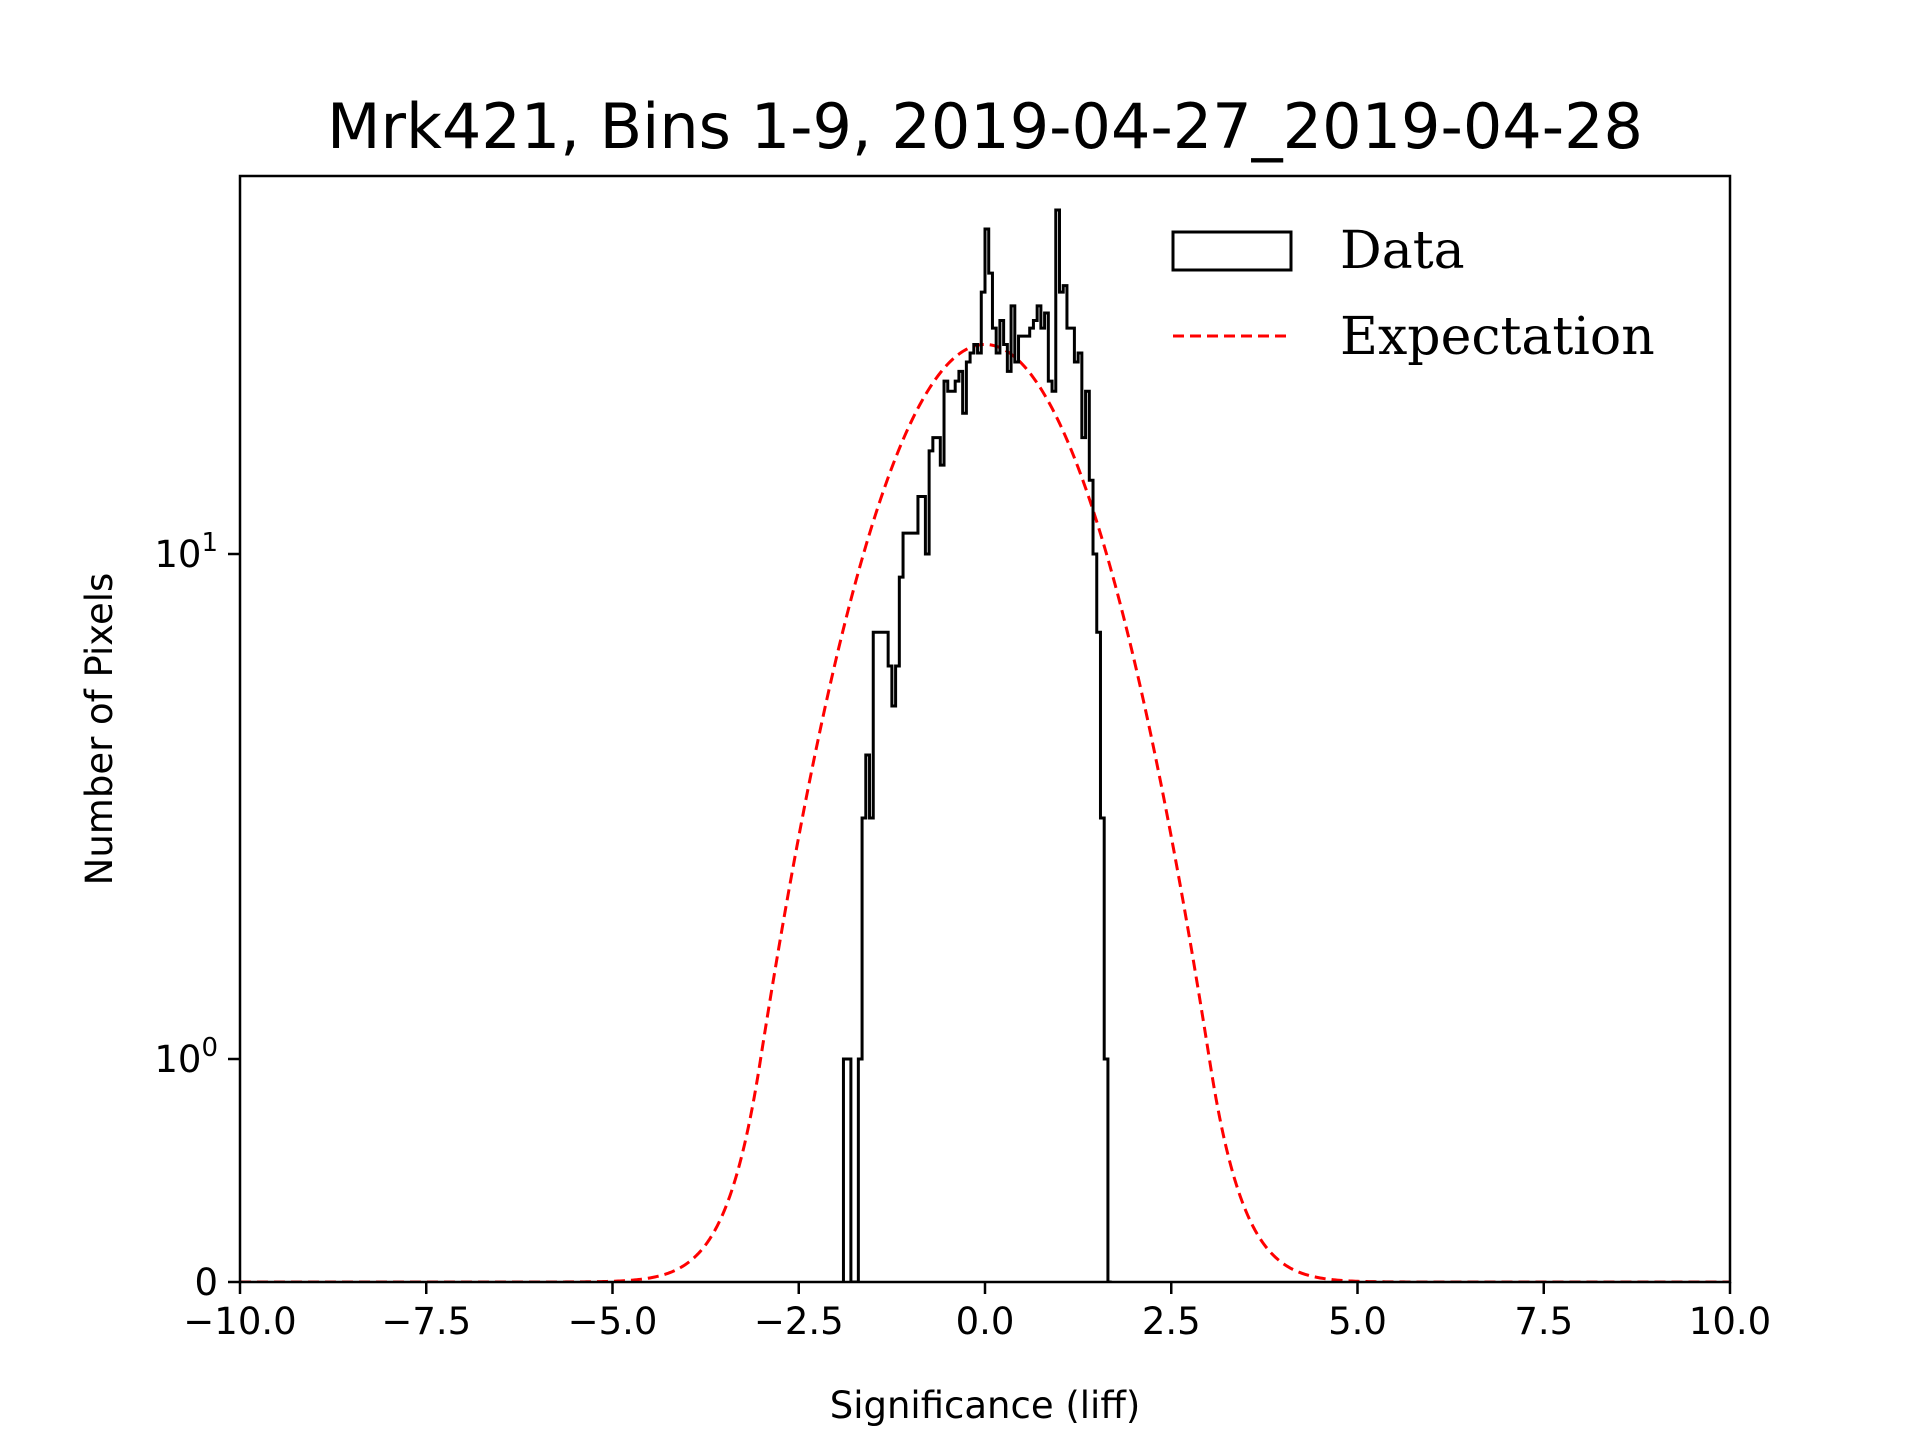 Image resolution: width=1920 pixels, height=1440 pixels. What do you see at coordinates (799, 1321) in the screenshot?
I see `x-tick-label: −2.5` at bounding box center [799, 1321].